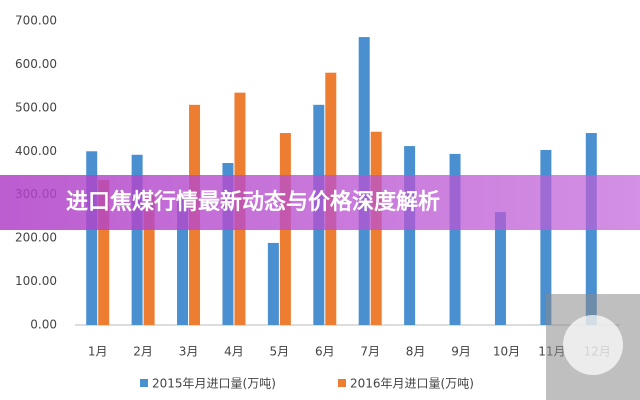 This screenshot has height=400, width=640. Describe the element at coordinates (43, 325) in the screenshot. I see `y-tick-label: 0.00` at that location.